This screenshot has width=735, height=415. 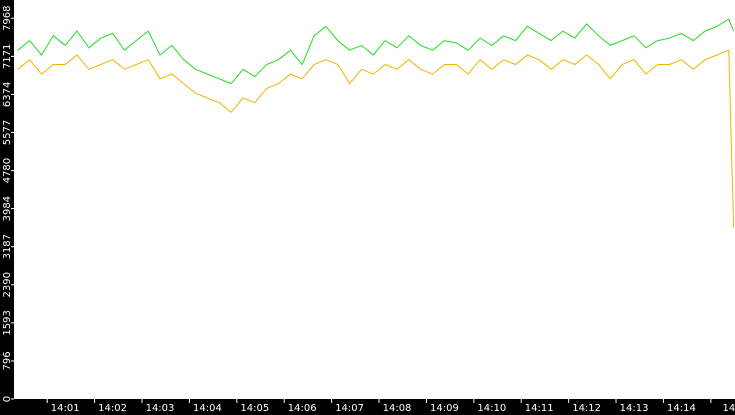 I want to click on y-tick-label: 3187, so click(x=7, y=246).